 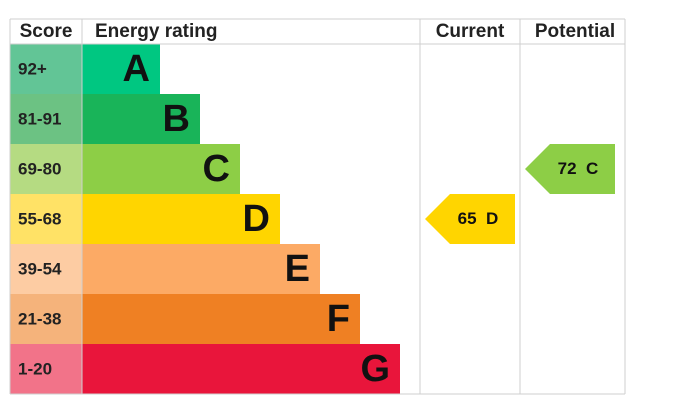 What do you see at coordinates (338, 319) in the screenshot?
I see `rating-letter: F` at bounding box center [338, 319].